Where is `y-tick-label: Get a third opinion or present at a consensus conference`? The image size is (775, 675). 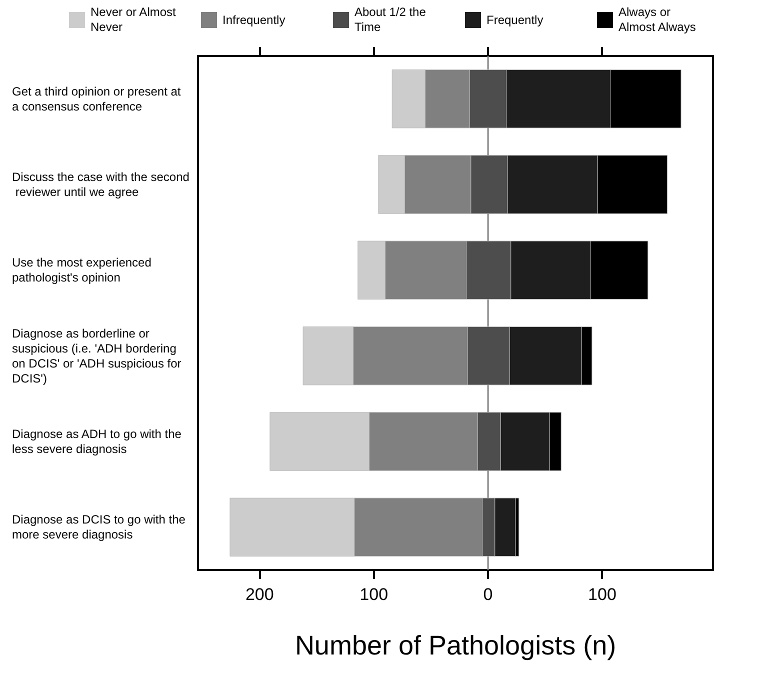
y-tick-label: Get a third opinion or present at a consensus conference is located at coordinates (98, 99).